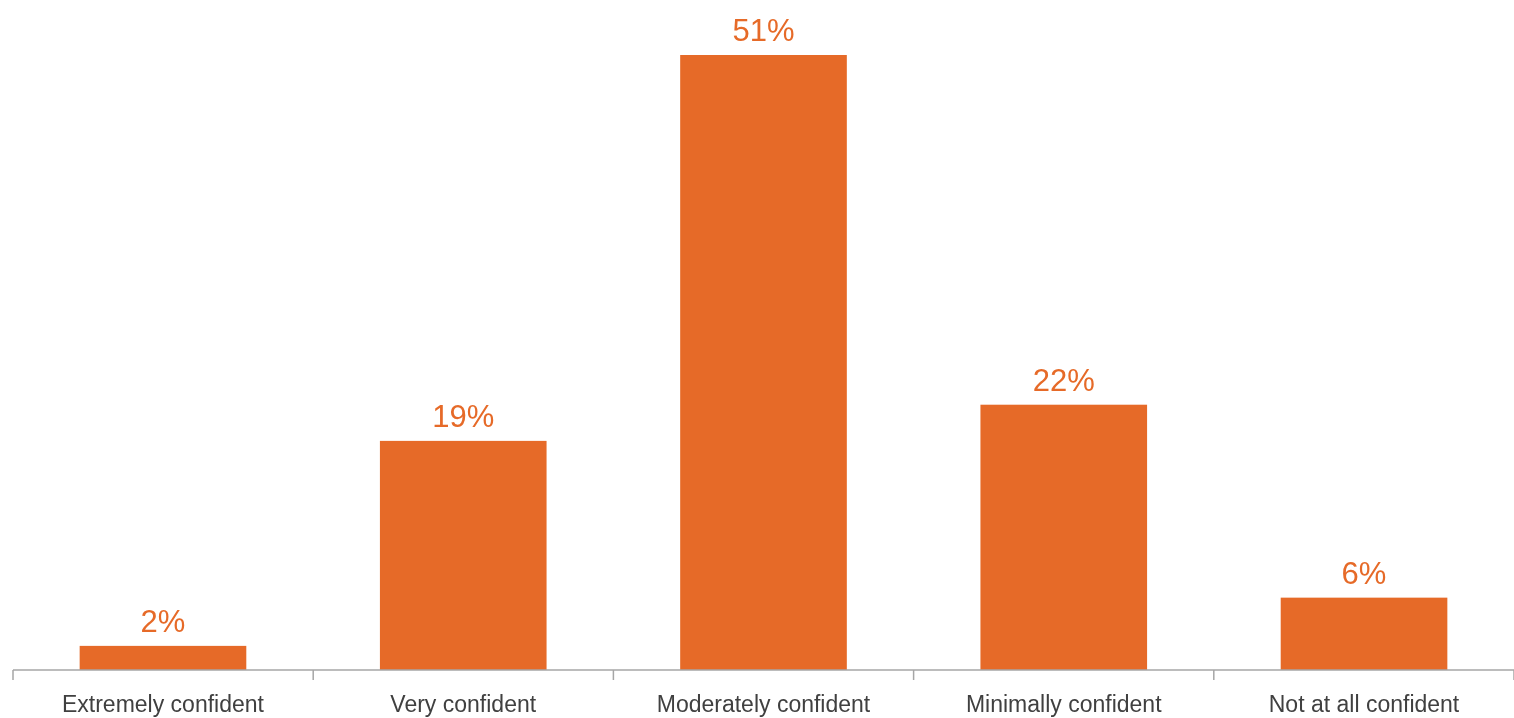 The image size is (1514, 718). What do you see at coordinates (1063, 380) in the screenshot?
I see `data-label: 22%` at bounding box center [1063, 380].